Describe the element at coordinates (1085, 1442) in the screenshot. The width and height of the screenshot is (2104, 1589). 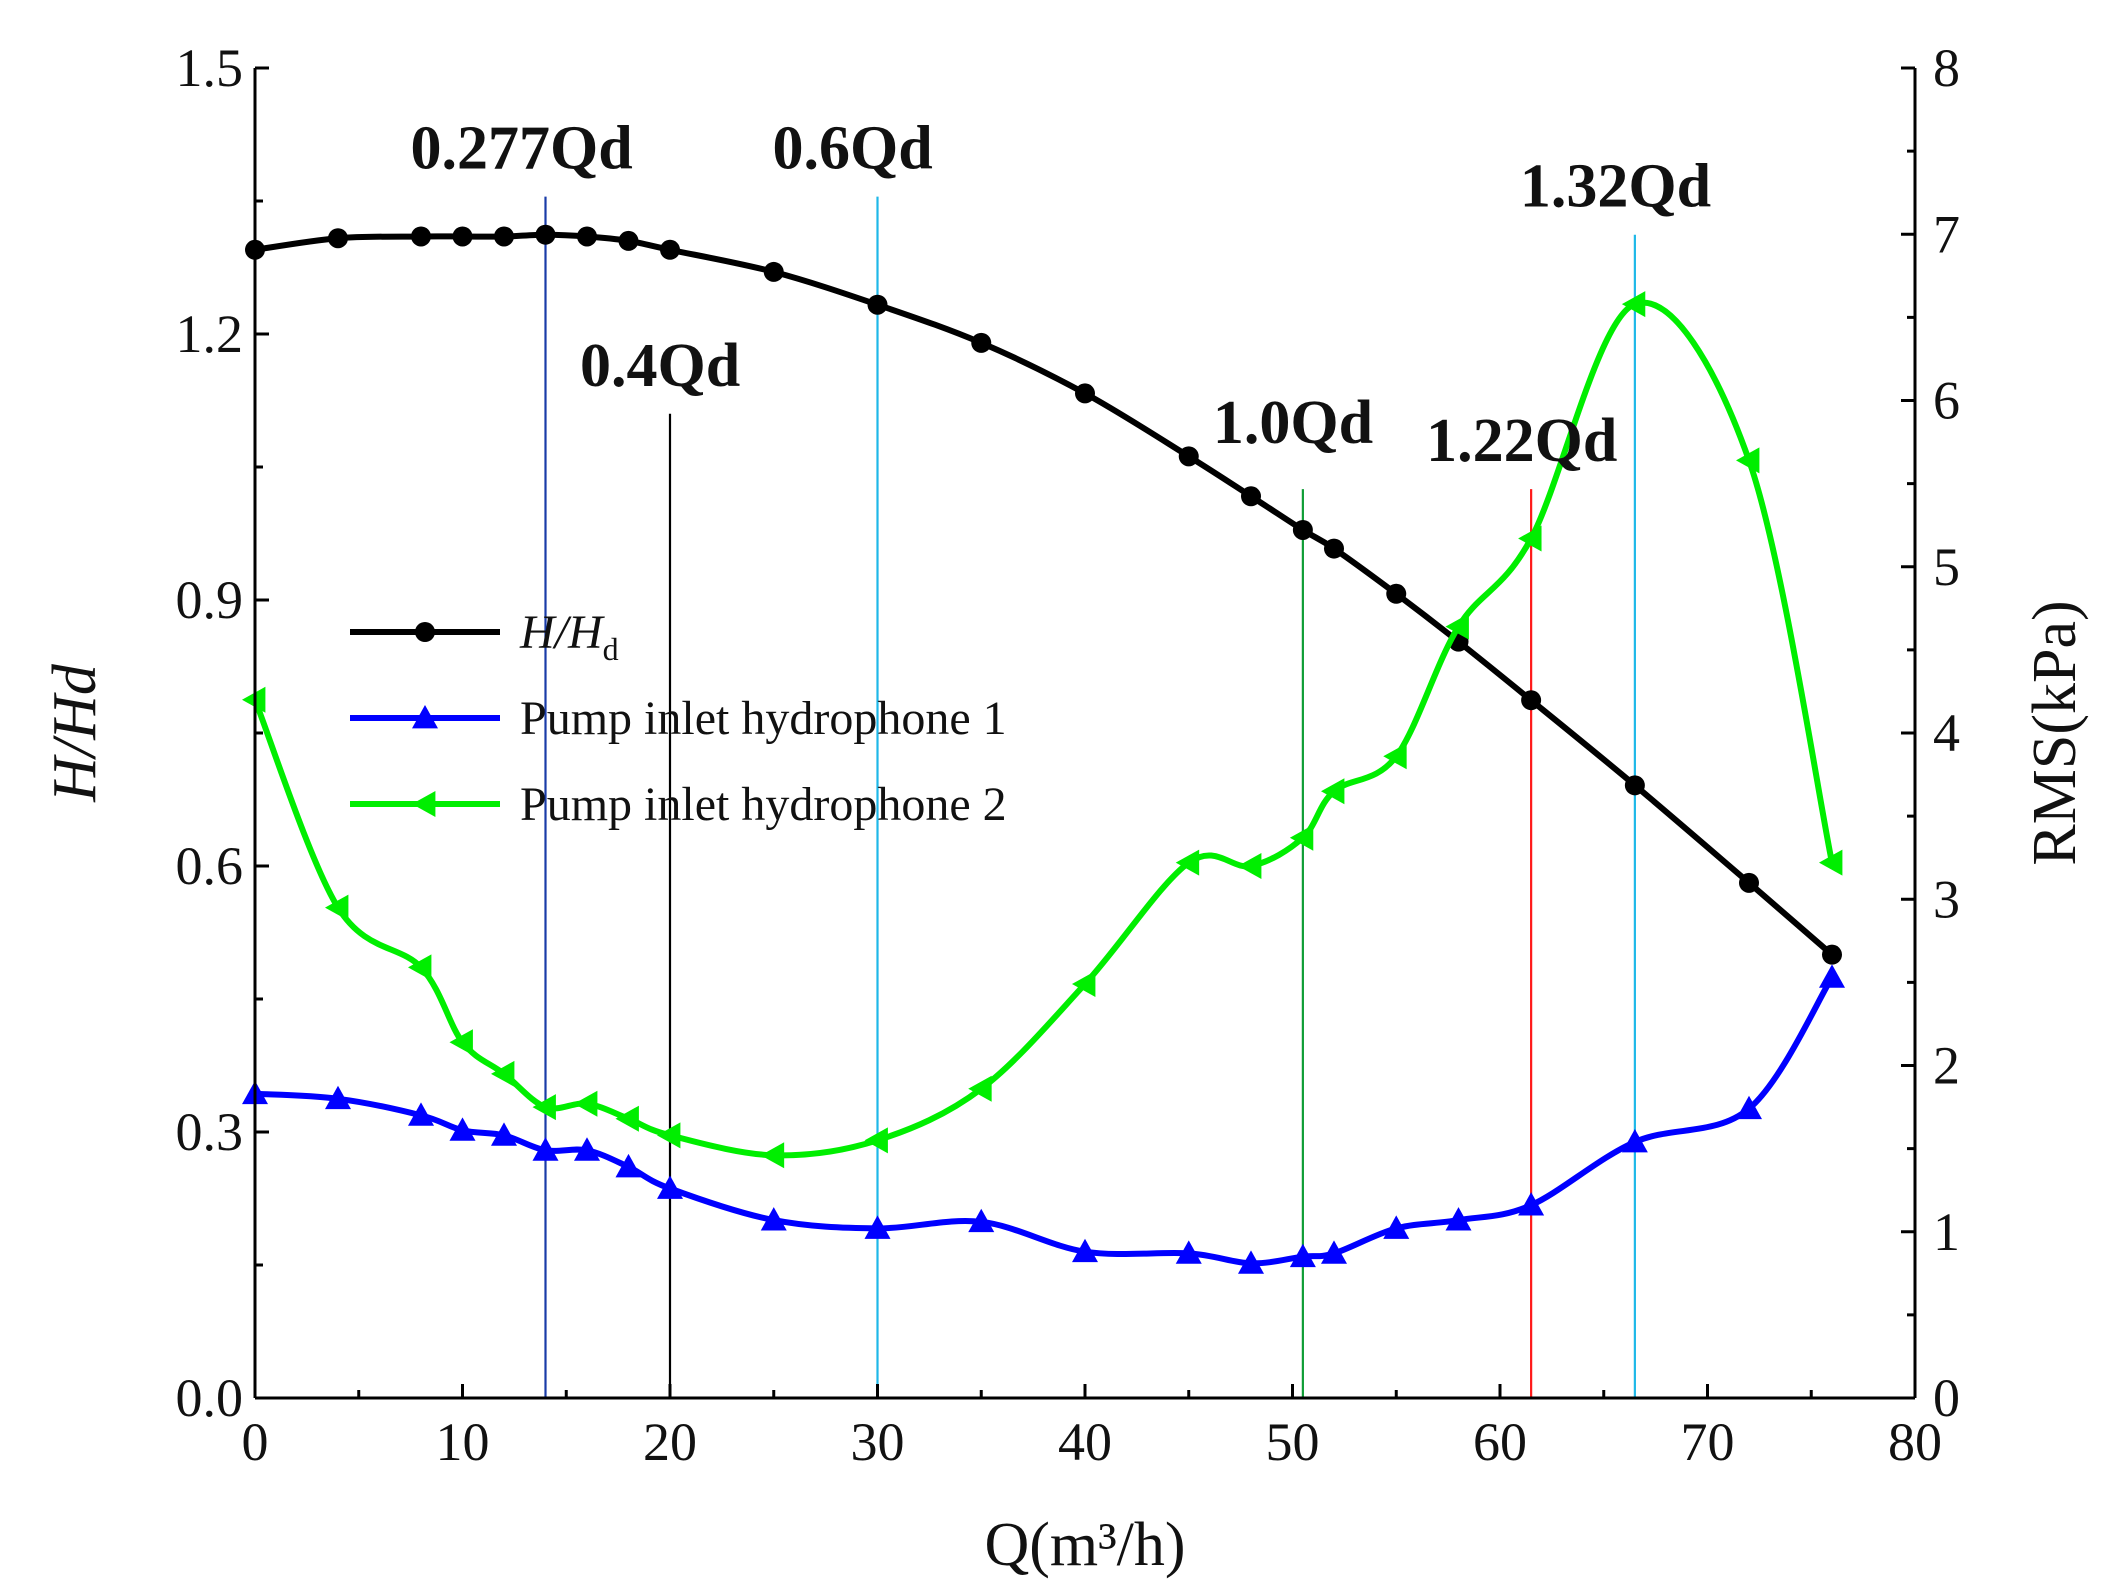
I see `x-tick-label-40: 40` at that location.